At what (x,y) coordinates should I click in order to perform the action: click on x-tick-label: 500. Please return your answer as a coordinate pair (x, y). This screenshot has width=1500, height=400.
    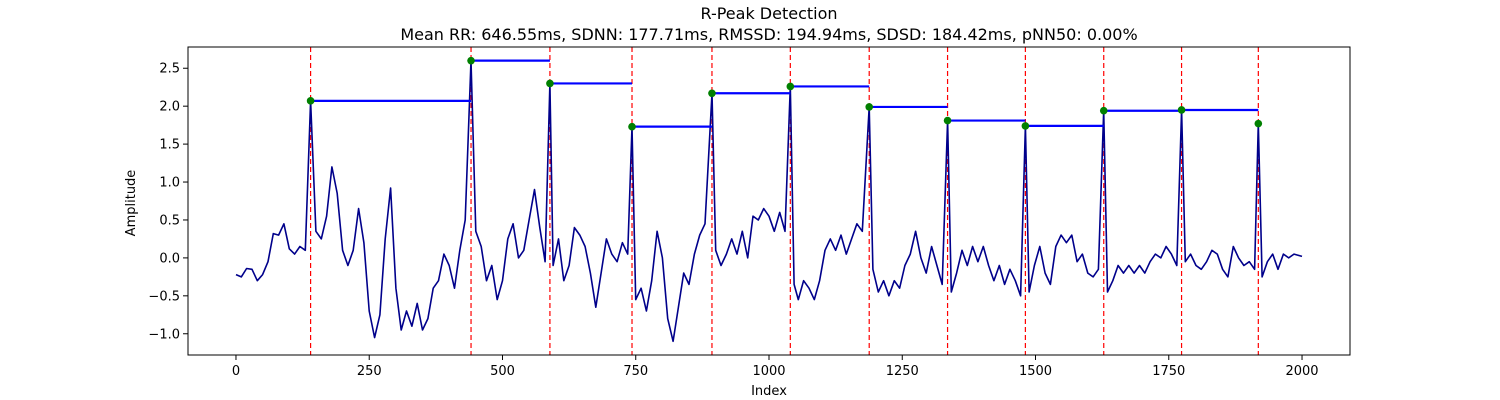
    Looking at the image, I should click on (502, 371).